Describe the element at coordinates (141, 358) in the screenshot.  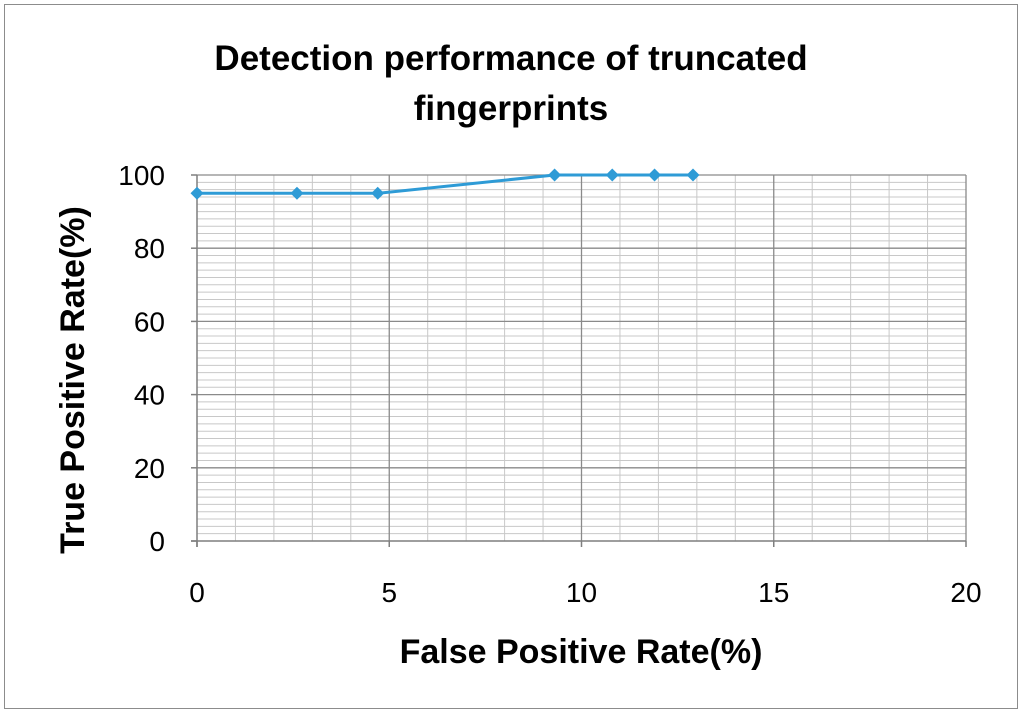
I see `y-tick-labels: 0 20 40 60 80 100` at that location.